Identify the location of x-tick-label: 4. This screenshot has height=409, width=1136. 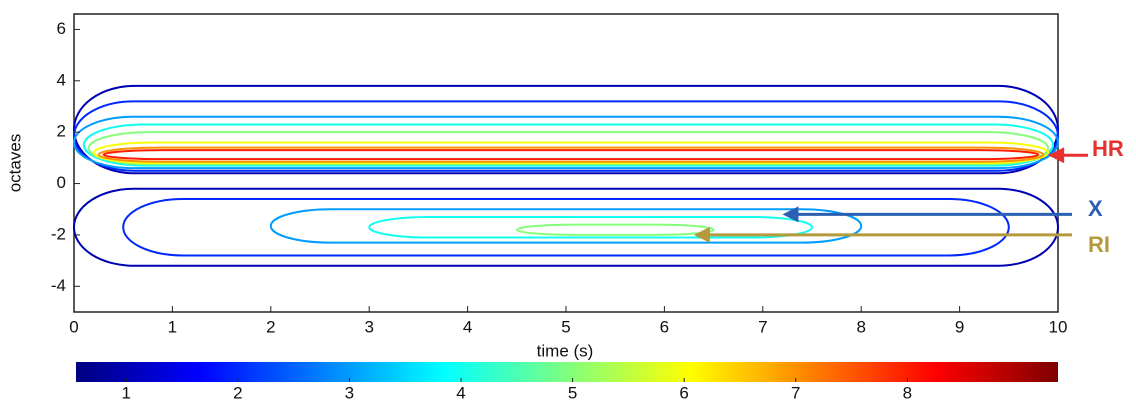
(467, 326).